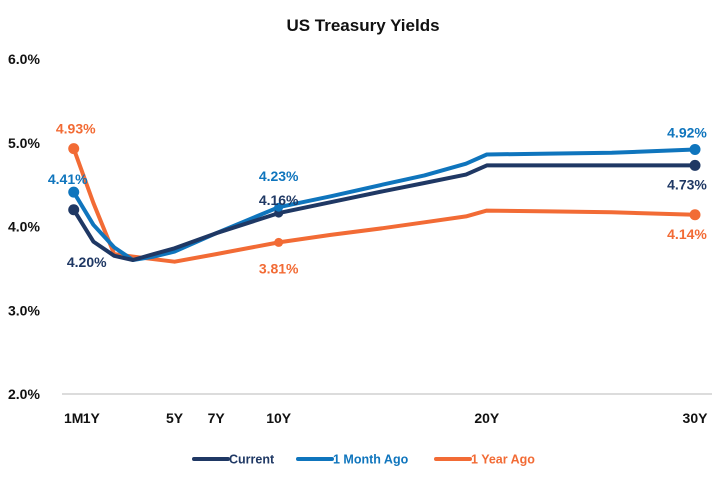 Image resolution: width=727 pixels, height=483 pixels. I want to click on x-tick-label: 1Y, so click(92, 418).